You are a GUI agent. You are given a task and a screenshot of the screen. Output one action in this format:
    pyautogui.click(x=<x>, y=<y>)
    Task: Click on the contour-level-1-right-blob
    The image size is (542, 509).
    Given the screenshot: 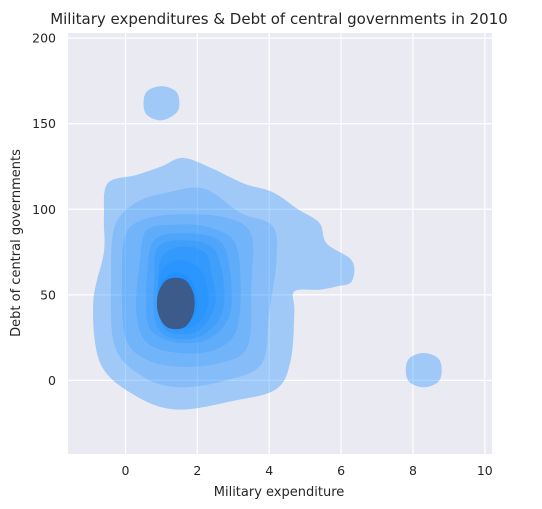 What is the action you would take?
    pyautogui.click(x=423, y=370)
    